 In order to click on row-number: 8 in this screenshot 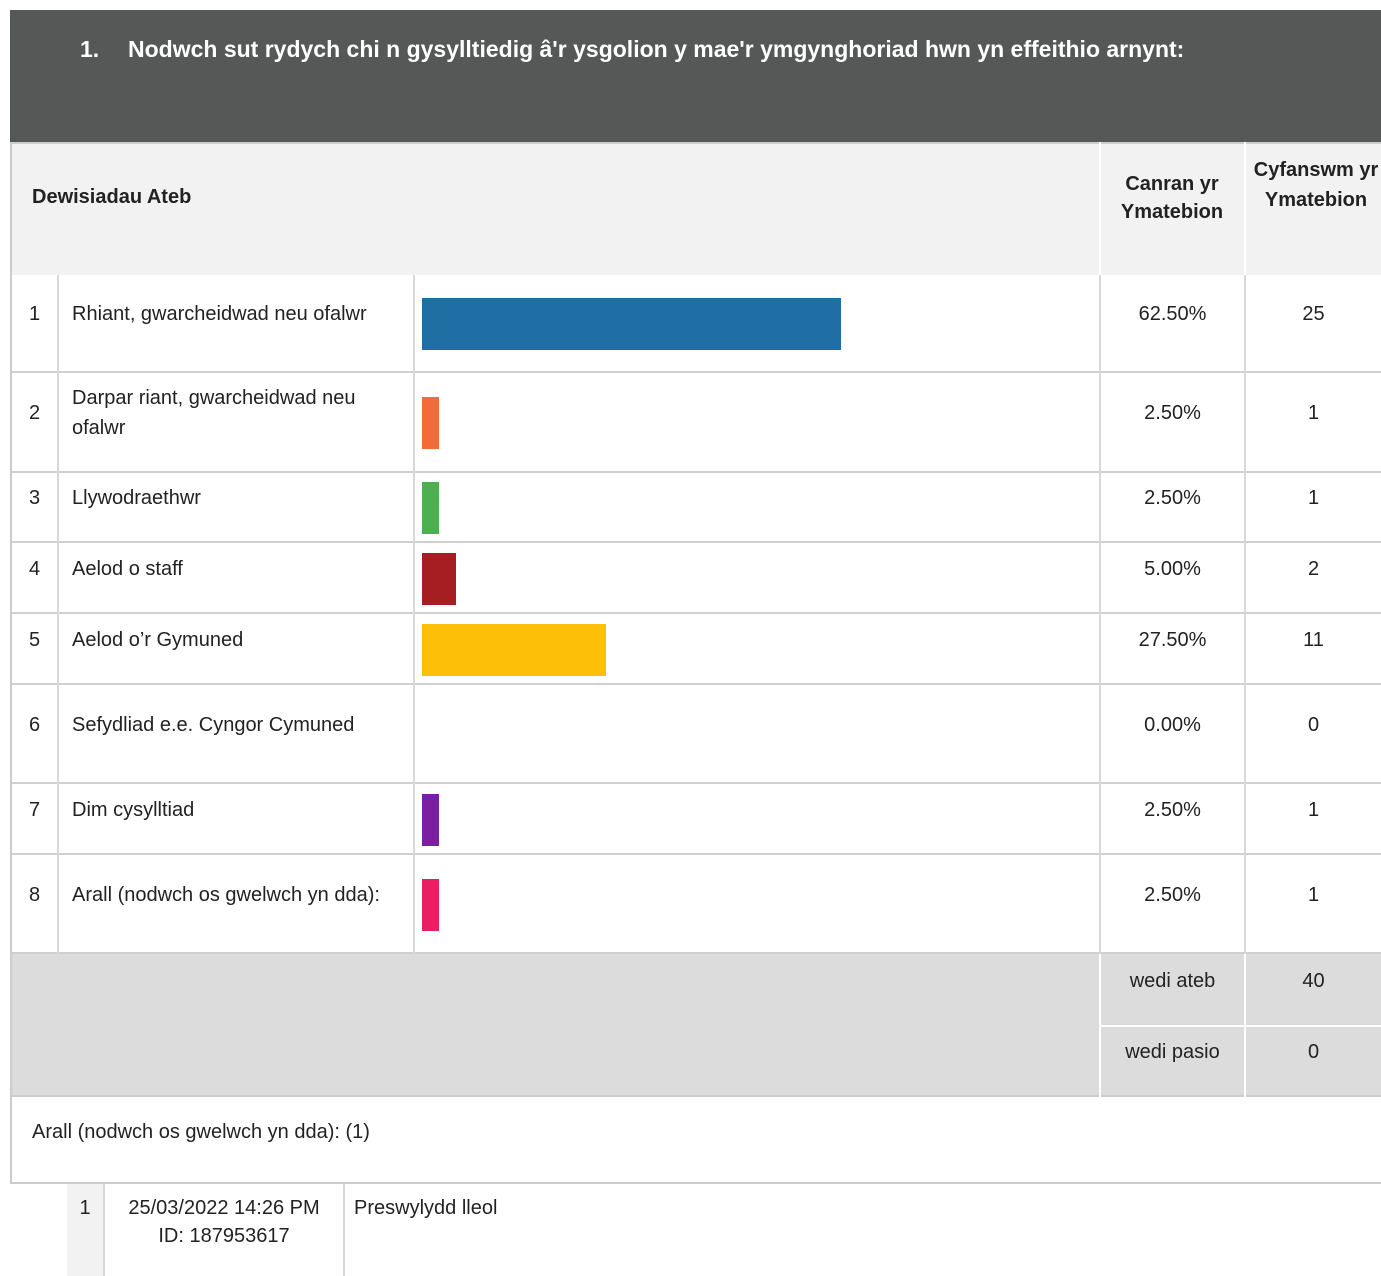, I will do `click(34, 894)`.